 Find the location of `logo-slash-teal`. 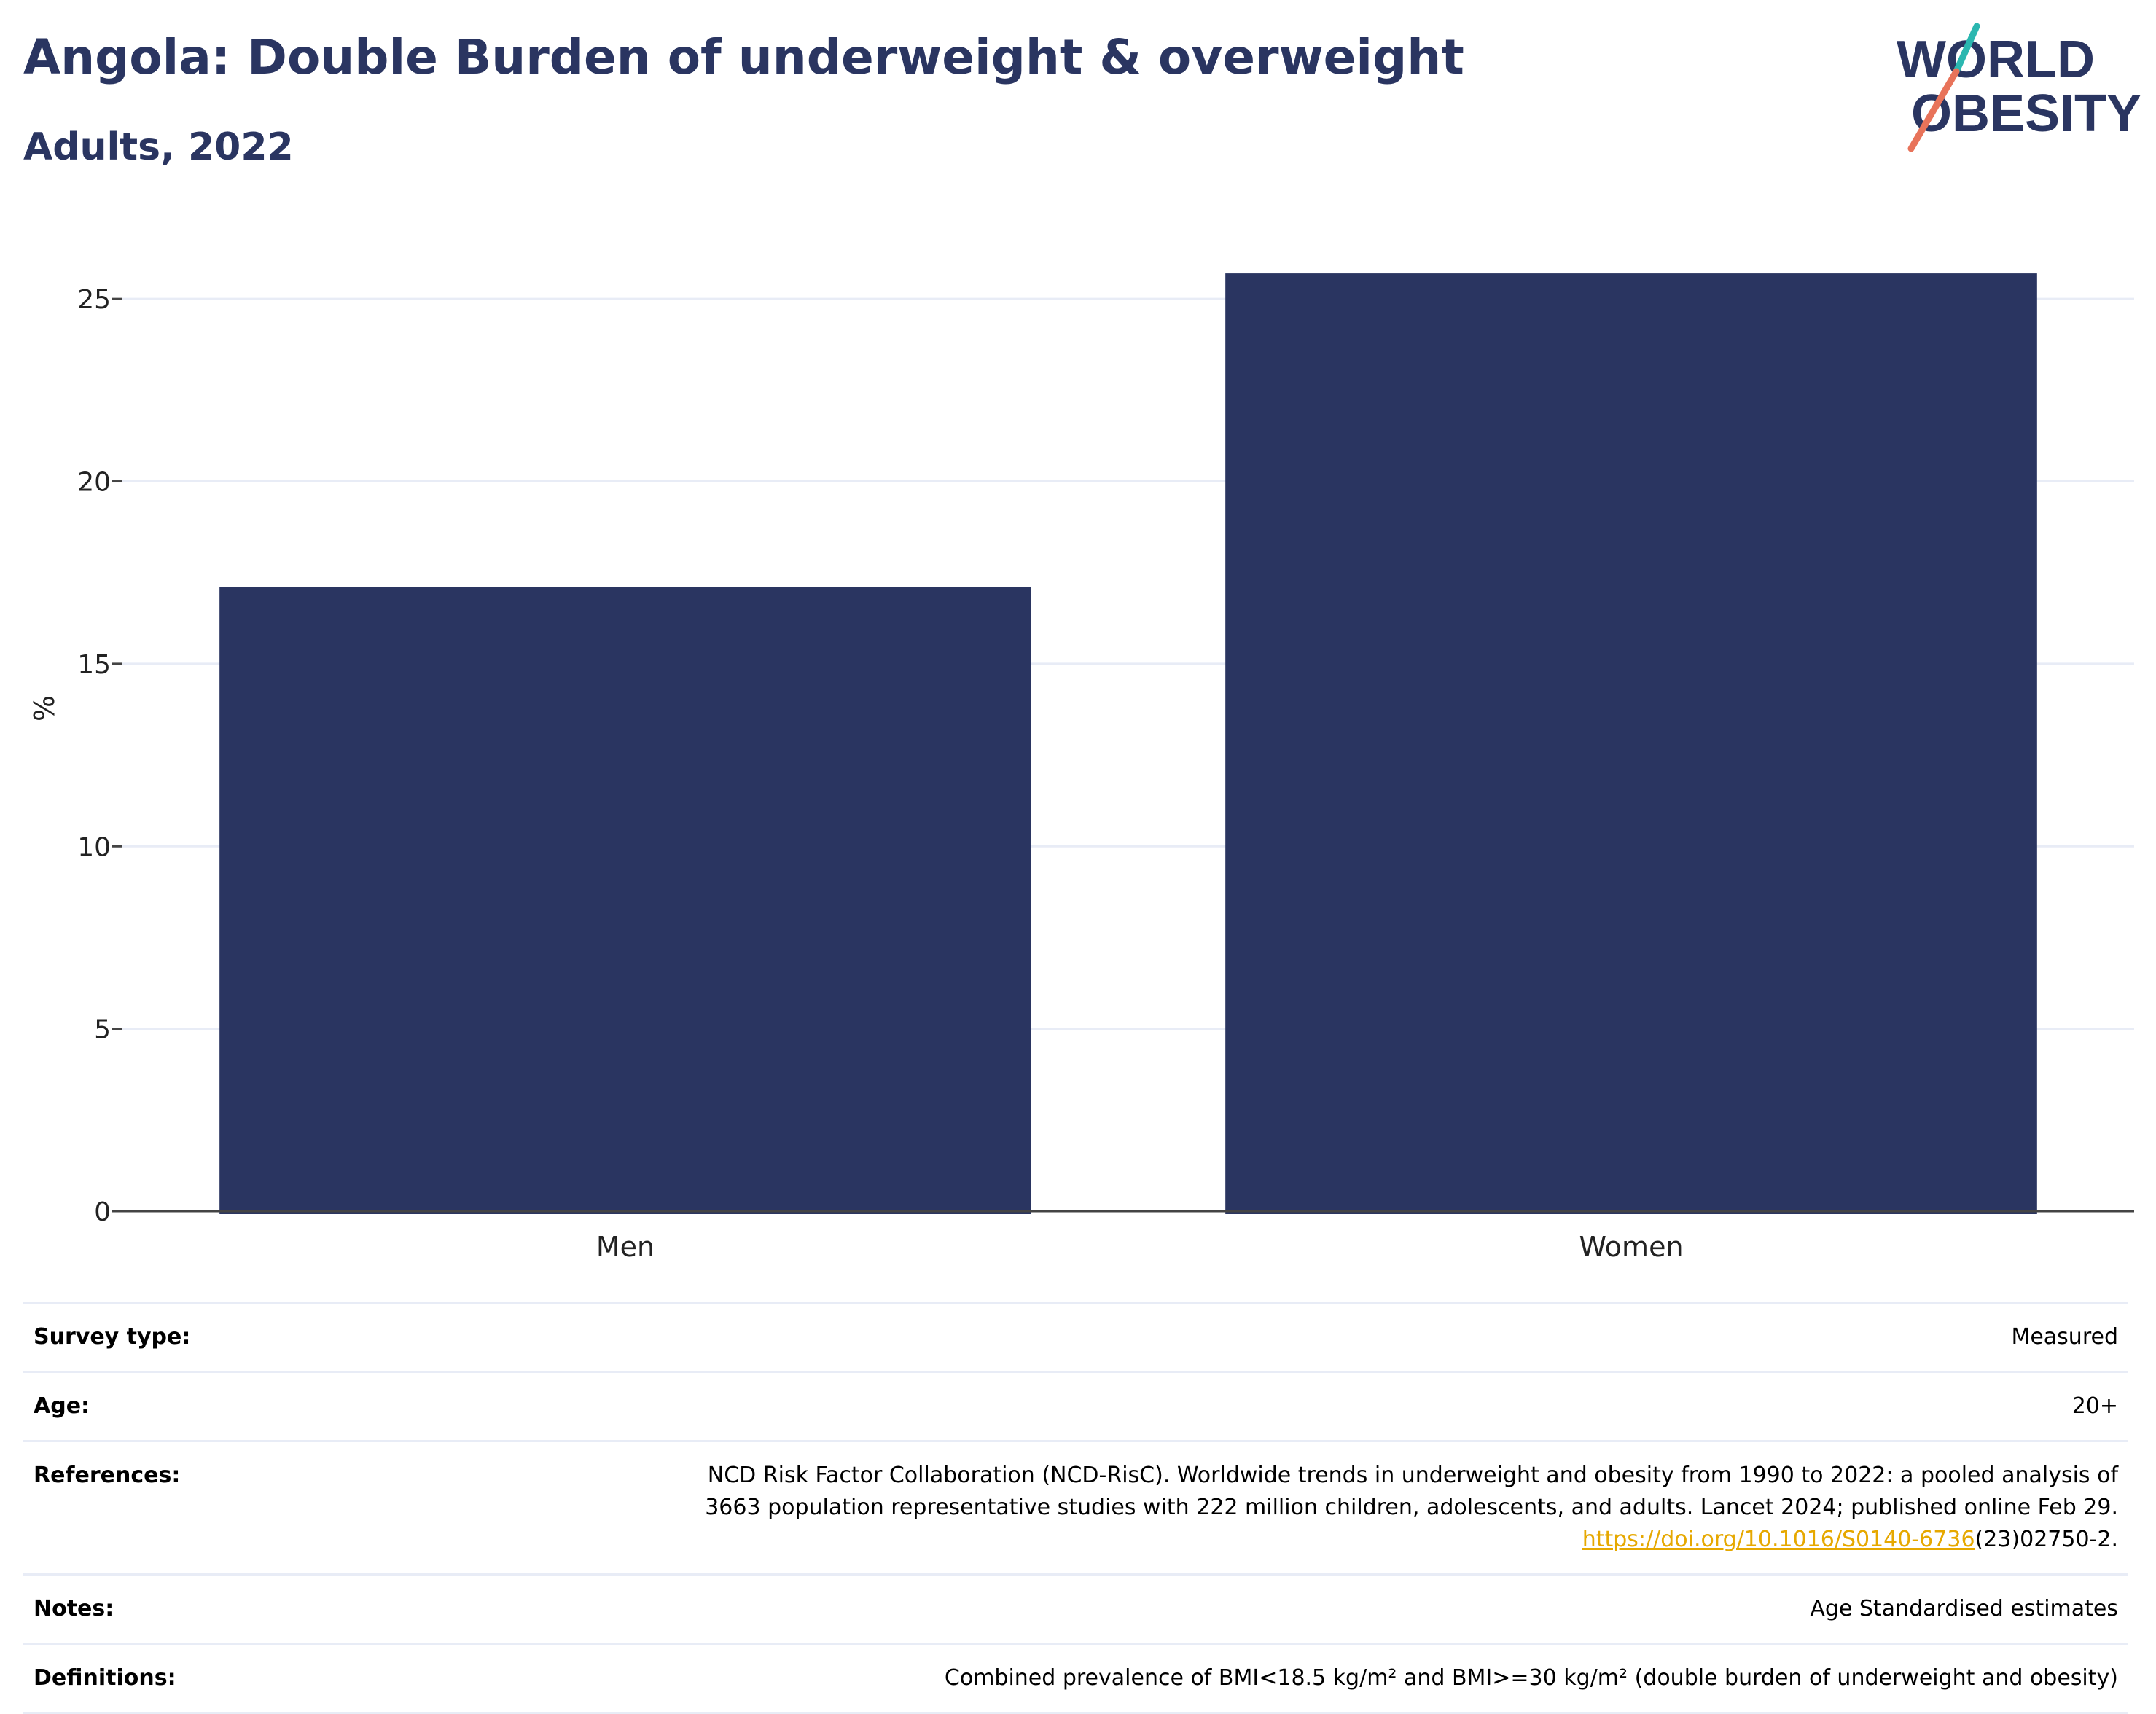

logo-slash-teal is located at coordinates (1967, 49).